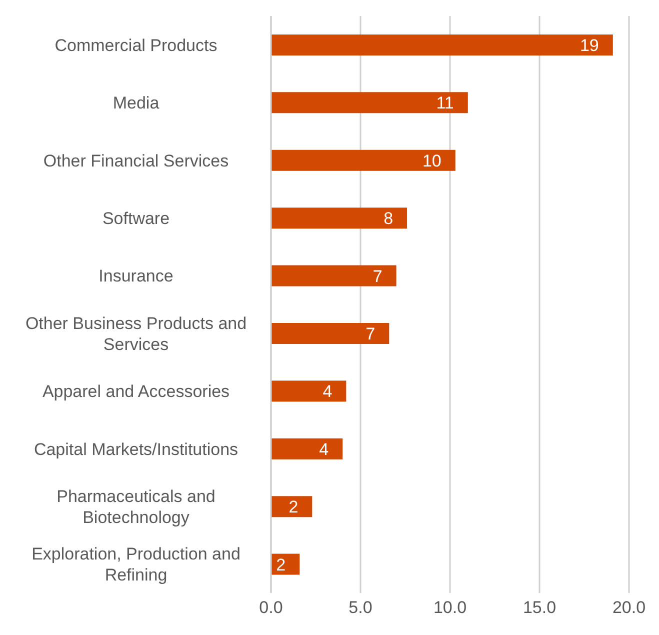  Describe the element at coordinates (136, 449) in the screenshot. I see `y-tick-label: Capital Markets/Institutions` at that location.